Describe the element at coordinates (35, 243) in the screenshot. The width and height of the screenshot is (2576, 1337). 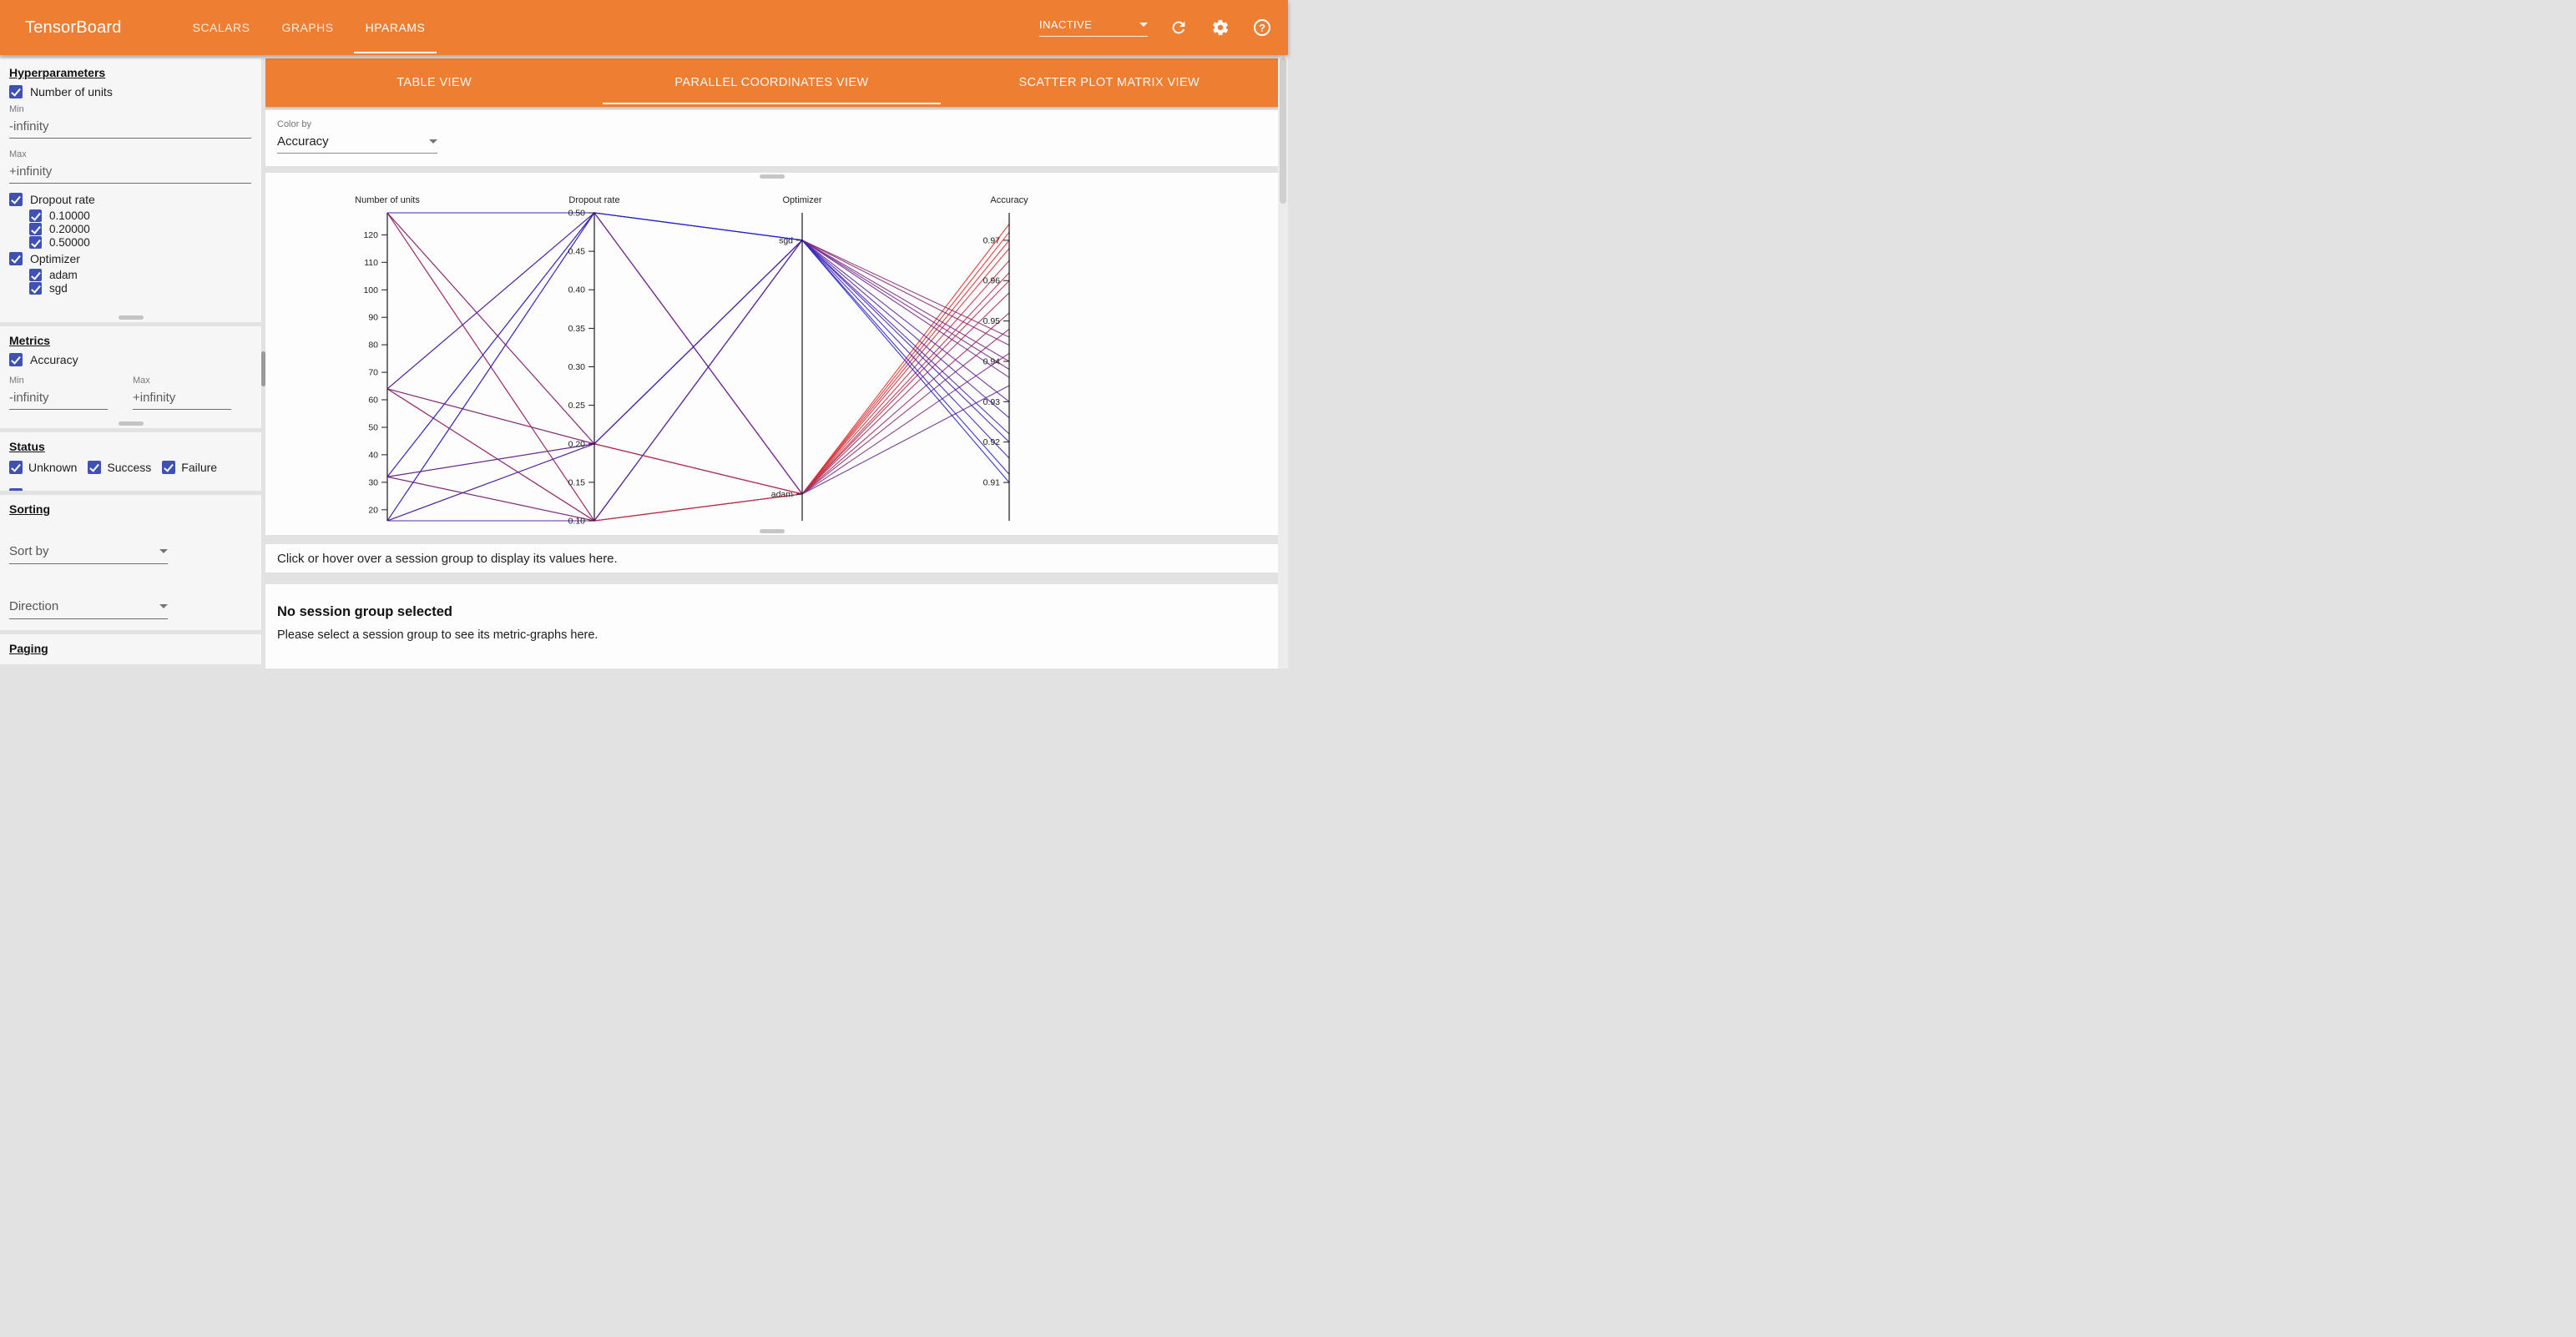
I see `dropout-0.5-checkbox` at that location.